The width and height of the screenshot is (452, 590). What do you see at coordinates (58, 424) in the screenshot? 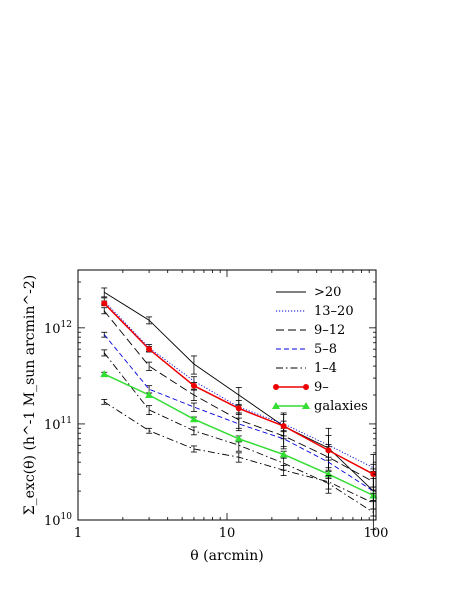
I see `y-tick-label: 1011` at bounding box center [58, 424].